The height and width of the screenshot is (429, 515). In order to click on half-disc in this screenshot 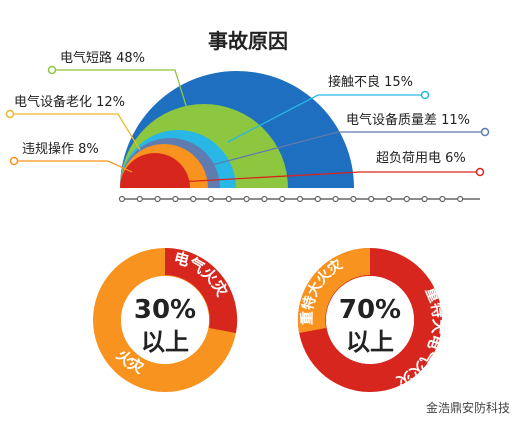, I will do `click(155, 170)`.